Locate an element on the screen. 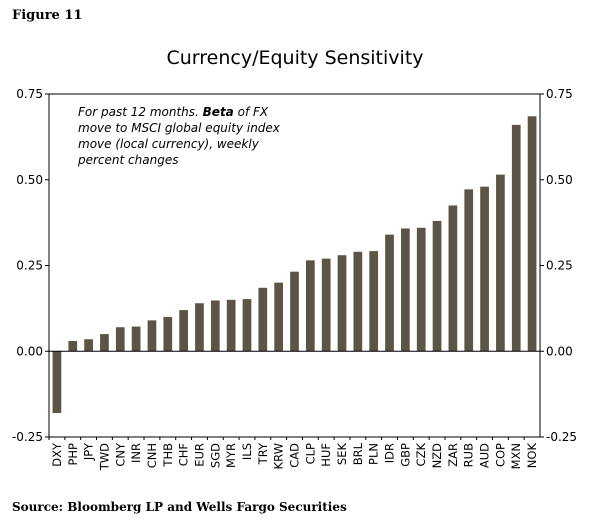 This screenshot has width=600, height=529. y-tick-label-right: 0.25 is located at coordinates (559, 266).